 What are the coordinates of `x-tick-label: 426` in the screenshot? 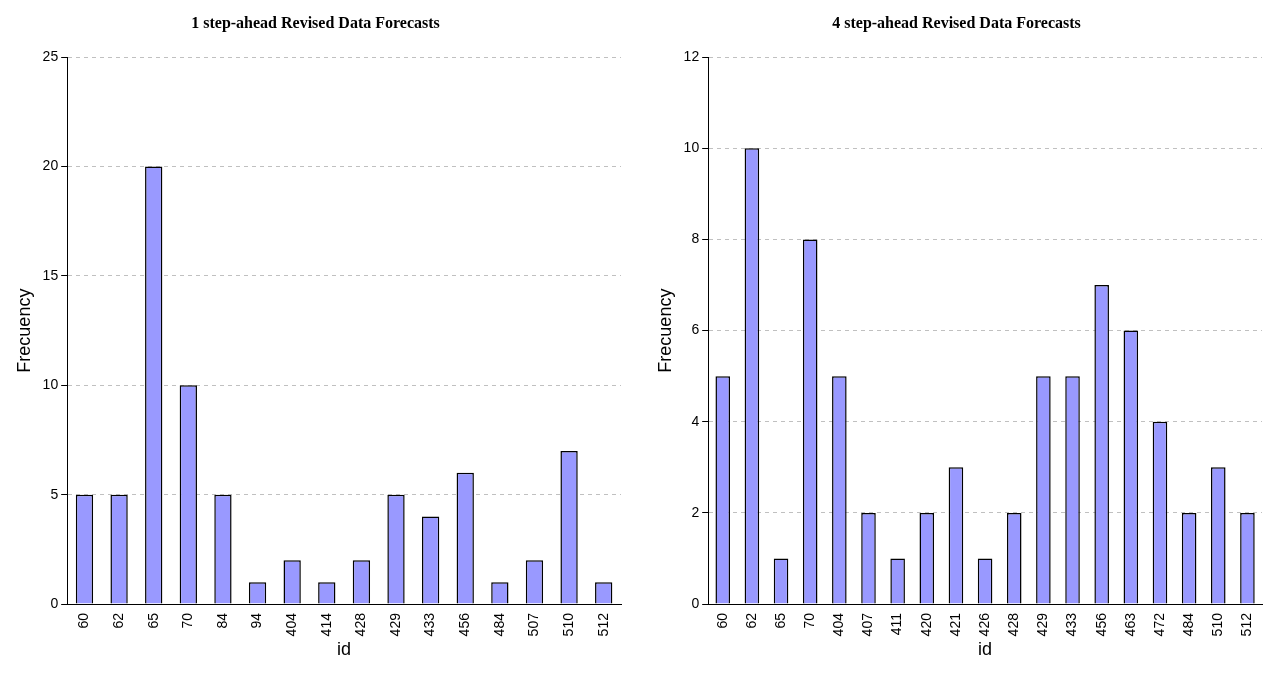 It's located at (983, 624).